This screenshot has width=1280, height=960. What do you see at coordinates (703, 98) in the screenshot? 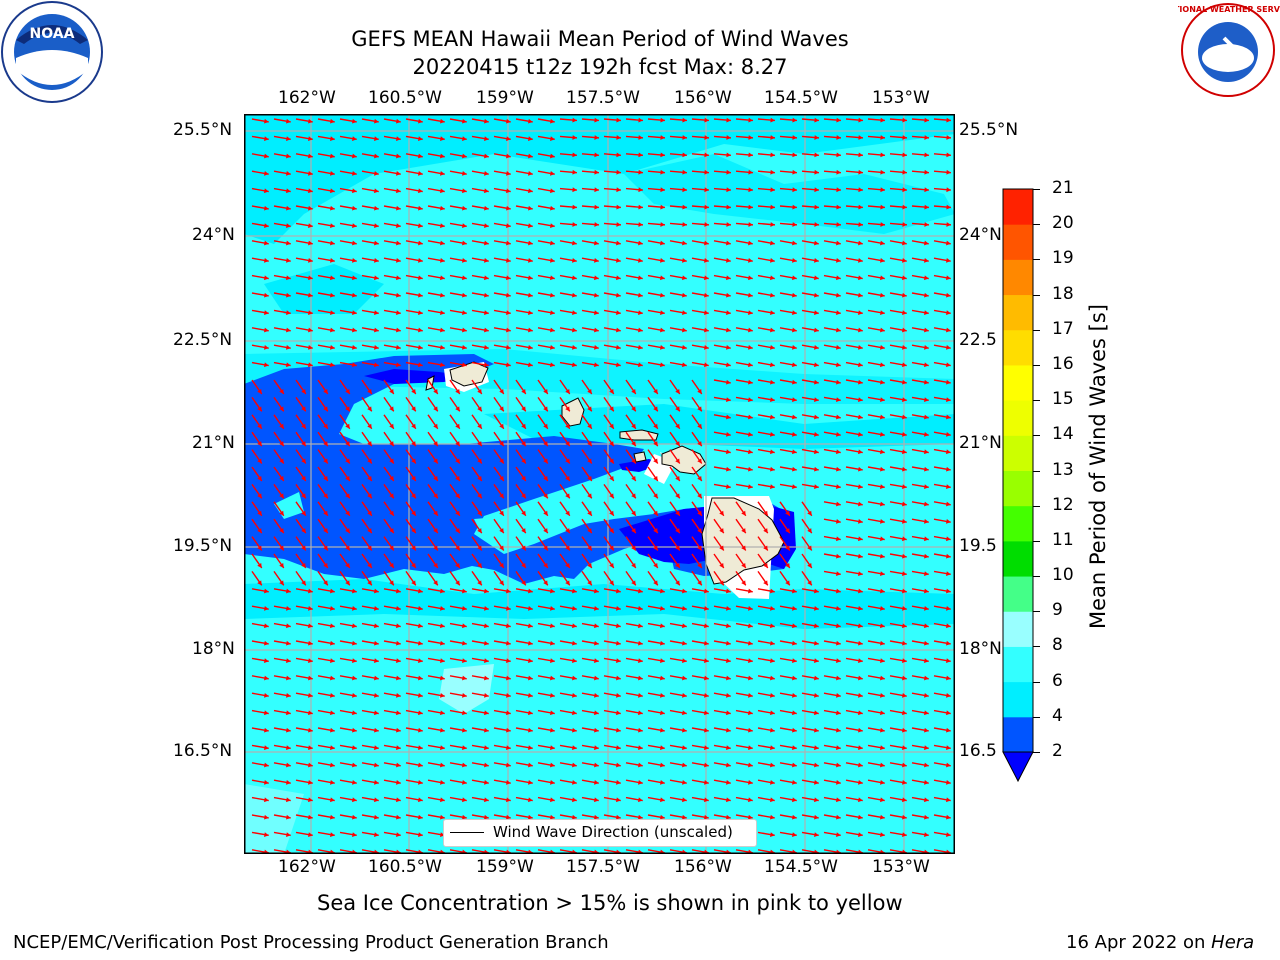
I see `lon-tick-top: 156°W` at bounding box center [703, 98].